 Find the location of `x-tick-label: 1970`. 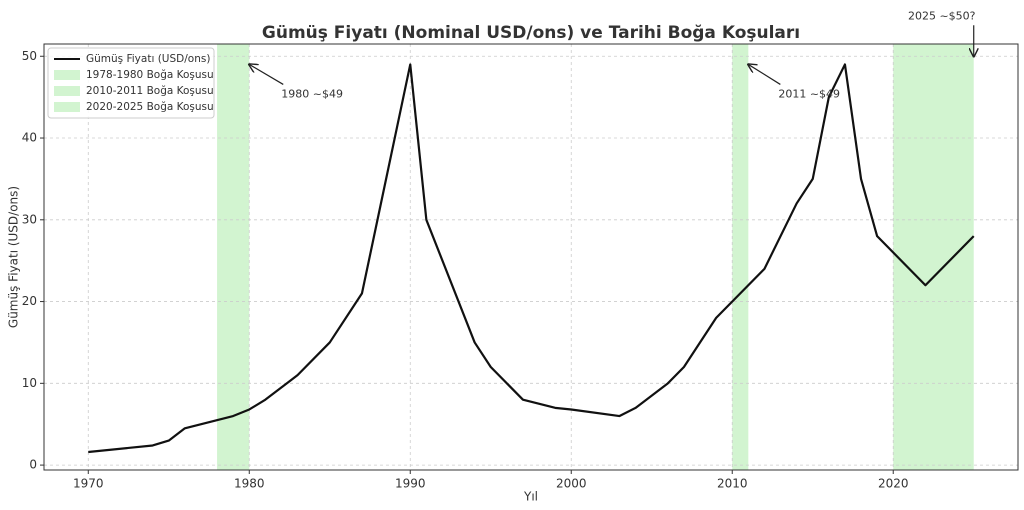

x-tick-label: 1970 is located at coordinates (88, 484).